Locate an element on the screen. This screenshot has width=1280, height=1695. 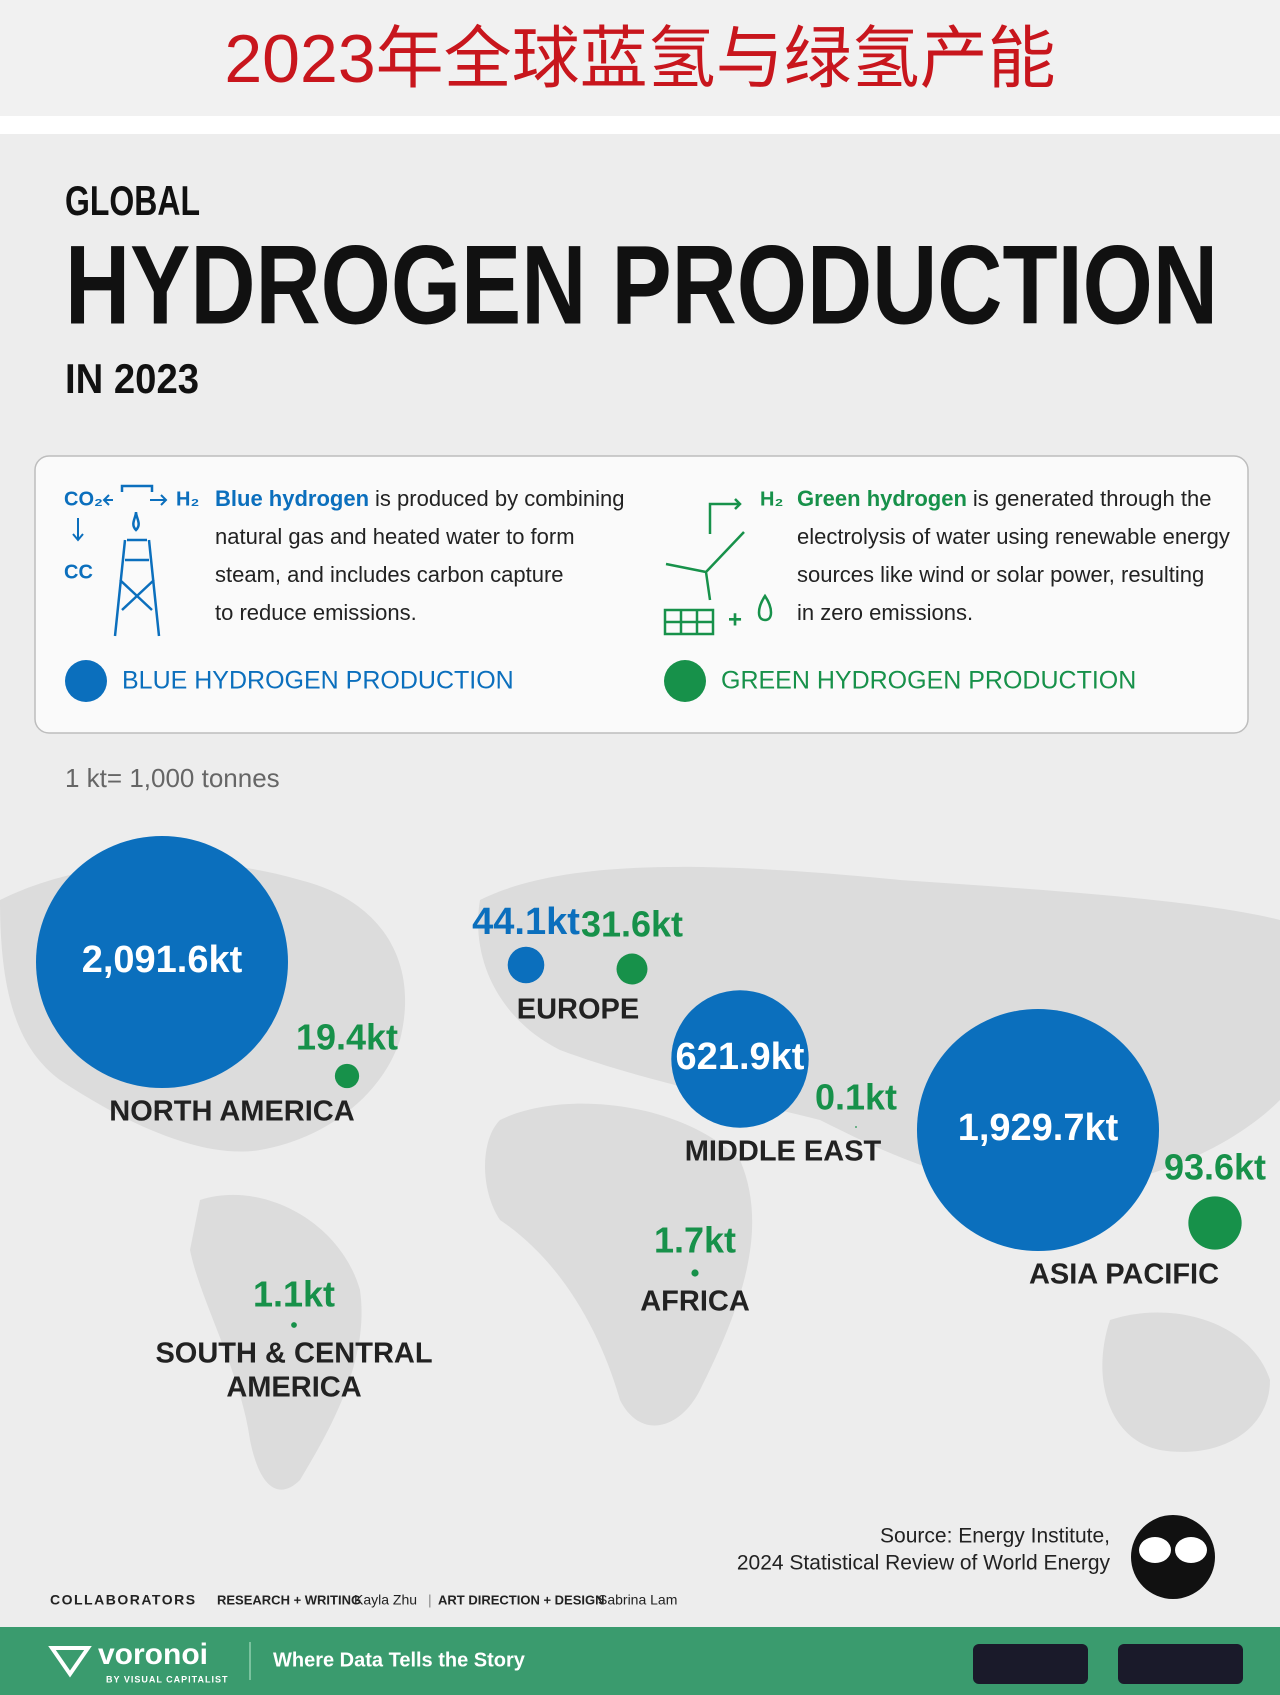
subtitle: IN 2023 is located at coordinates (132, 378).